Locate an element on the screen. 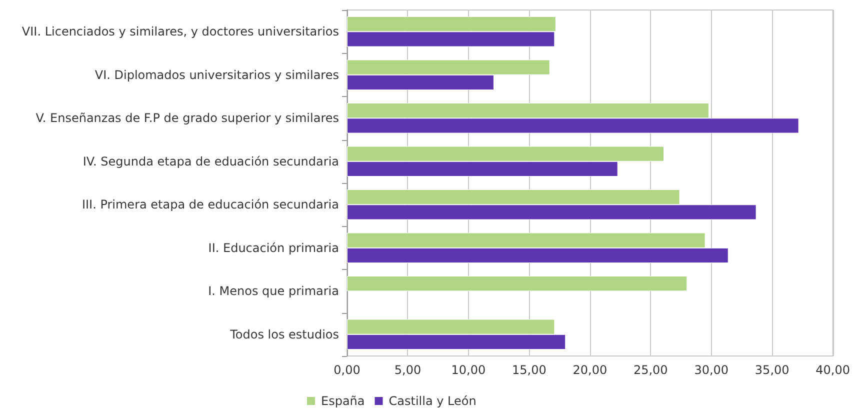  y-tick-label: Todos los estudios is located at coordinates (284, 334).